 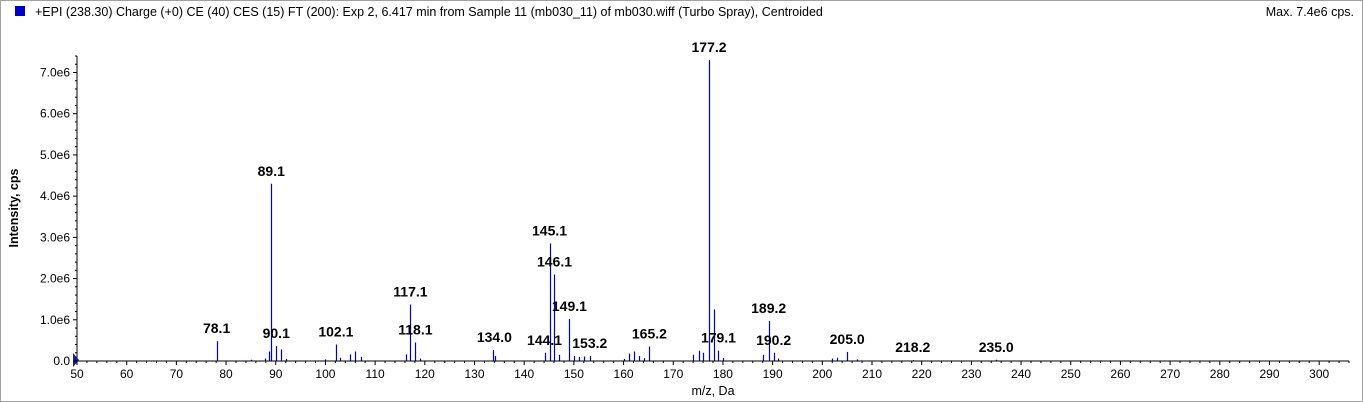 I want to click on x-tick-label: 280, so click(x=1220, y=374).